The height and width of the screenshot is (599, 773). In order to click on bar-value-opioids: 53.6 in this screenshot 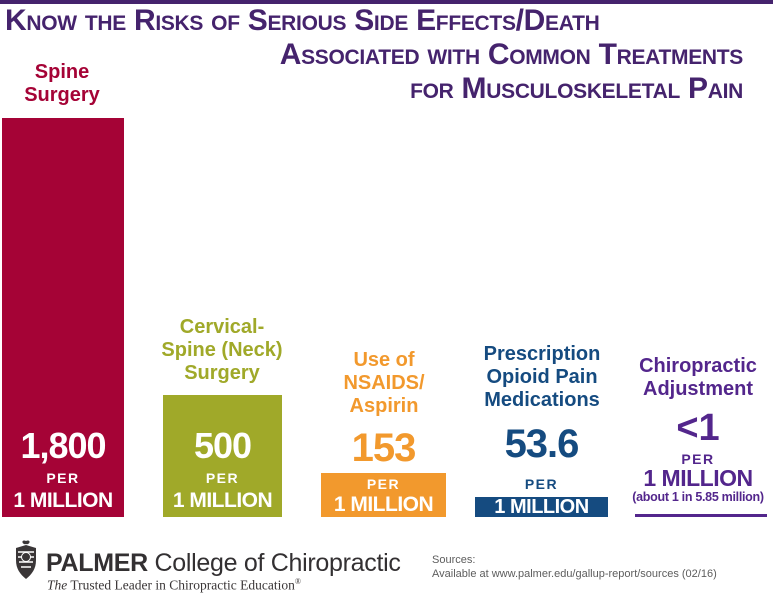, I will do `click(542, 444)`.